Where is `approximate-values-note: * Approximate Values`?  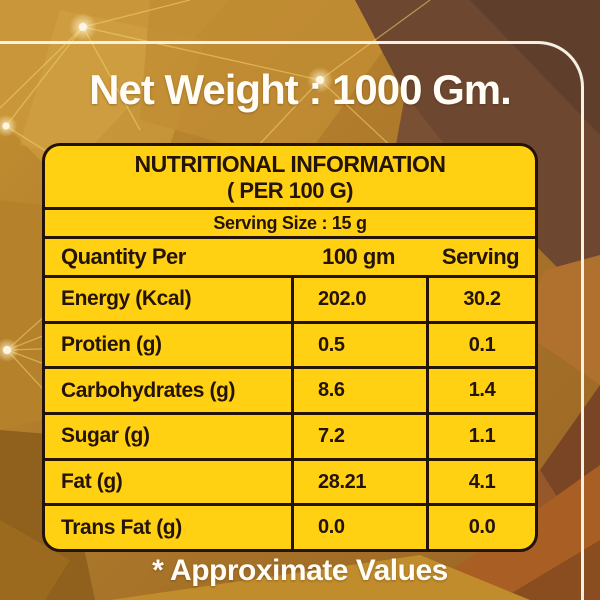 approximate-values-note: * Approximate Values is located at coordinates (300, 570).